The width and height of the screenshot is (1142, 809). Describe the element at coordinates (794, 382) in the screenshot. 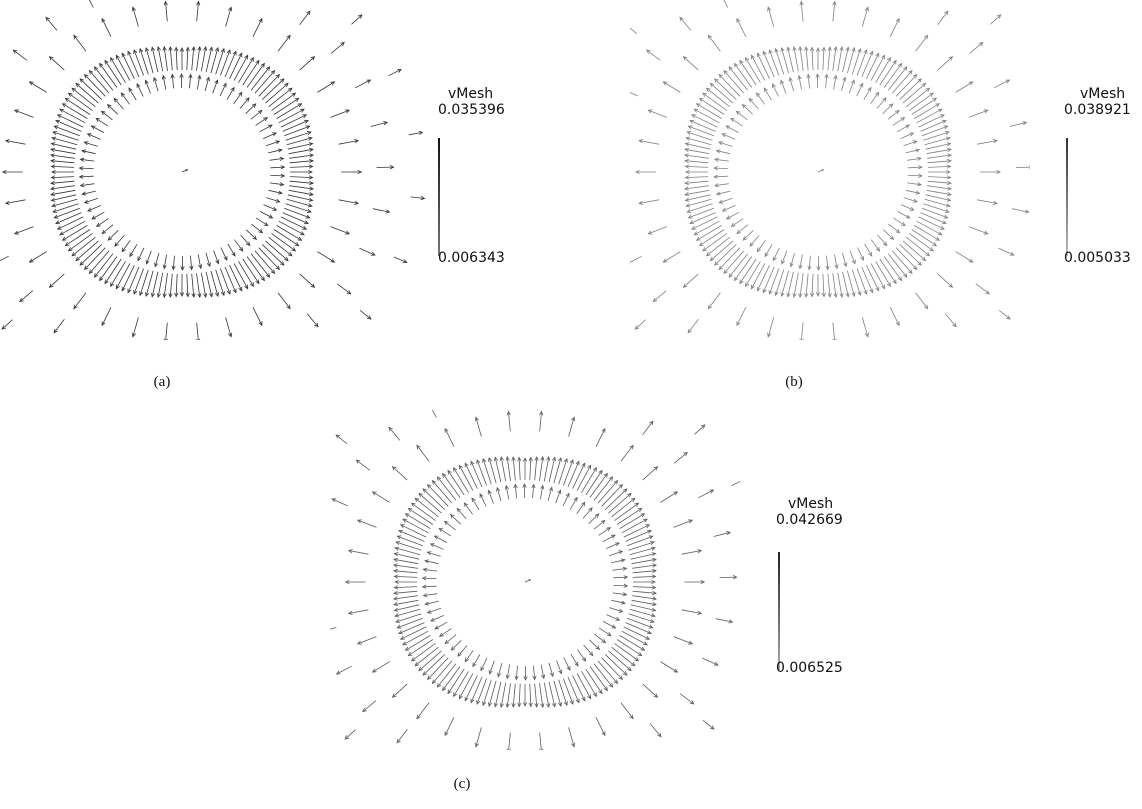

I see `caption-b: (b)` at that location.